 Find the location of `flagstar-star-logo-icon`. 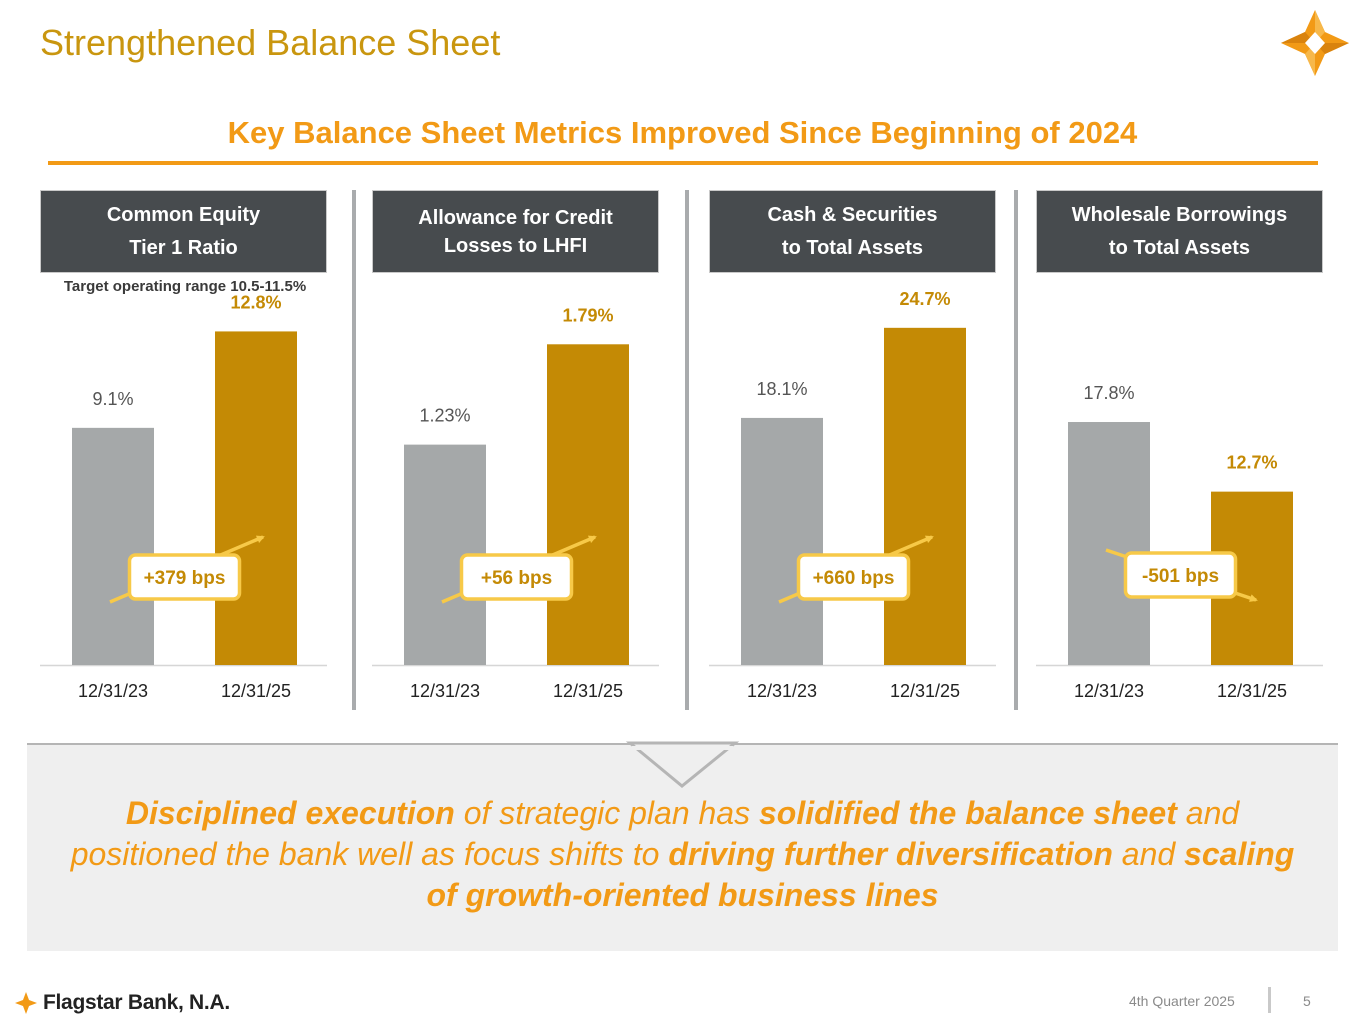

flagstar-star-logo-icon is located at coordinates (1315, 43).